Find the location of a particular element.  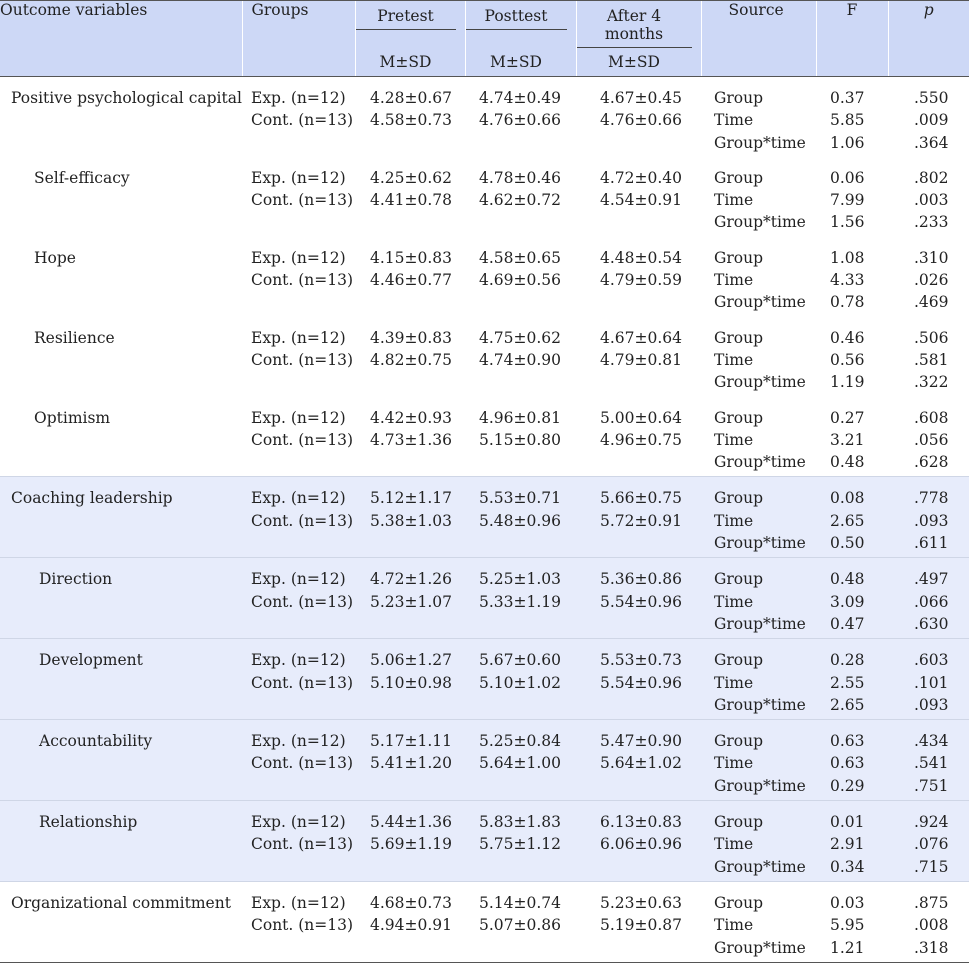

cell-value: 5.17±1.11 is located at coordinates (411, 741).